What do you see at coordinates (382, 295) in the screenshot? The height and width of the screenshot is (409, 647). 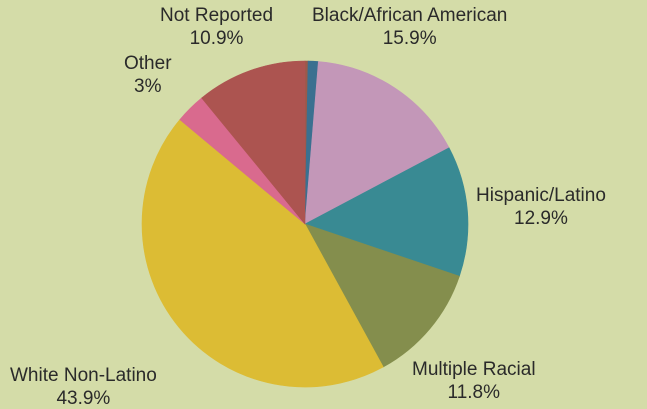 I see `pie-slice-multiple-racial` at bounding box center [382, 295].